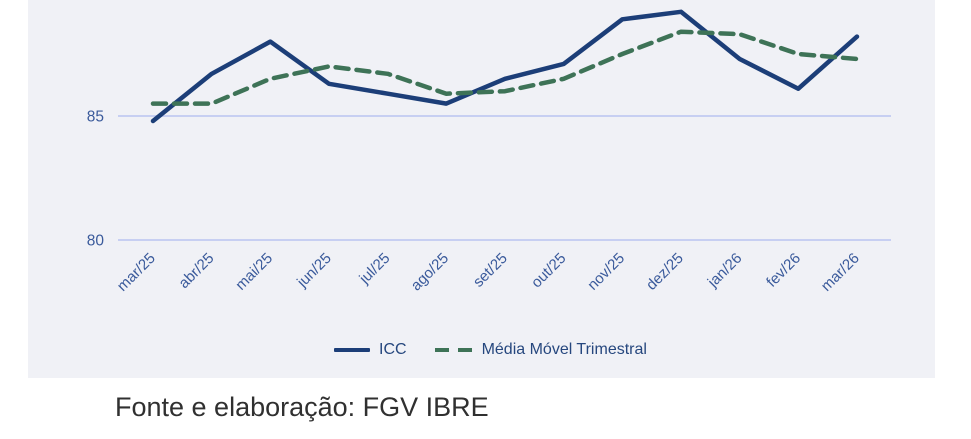 The width and height of the screenshot is (971, 439). What do you see at coordinates (564, 349) in the screenshot?
I see `legend-label-moving-average: Média Móvel Trimestral` at bounding box center [564, 349].